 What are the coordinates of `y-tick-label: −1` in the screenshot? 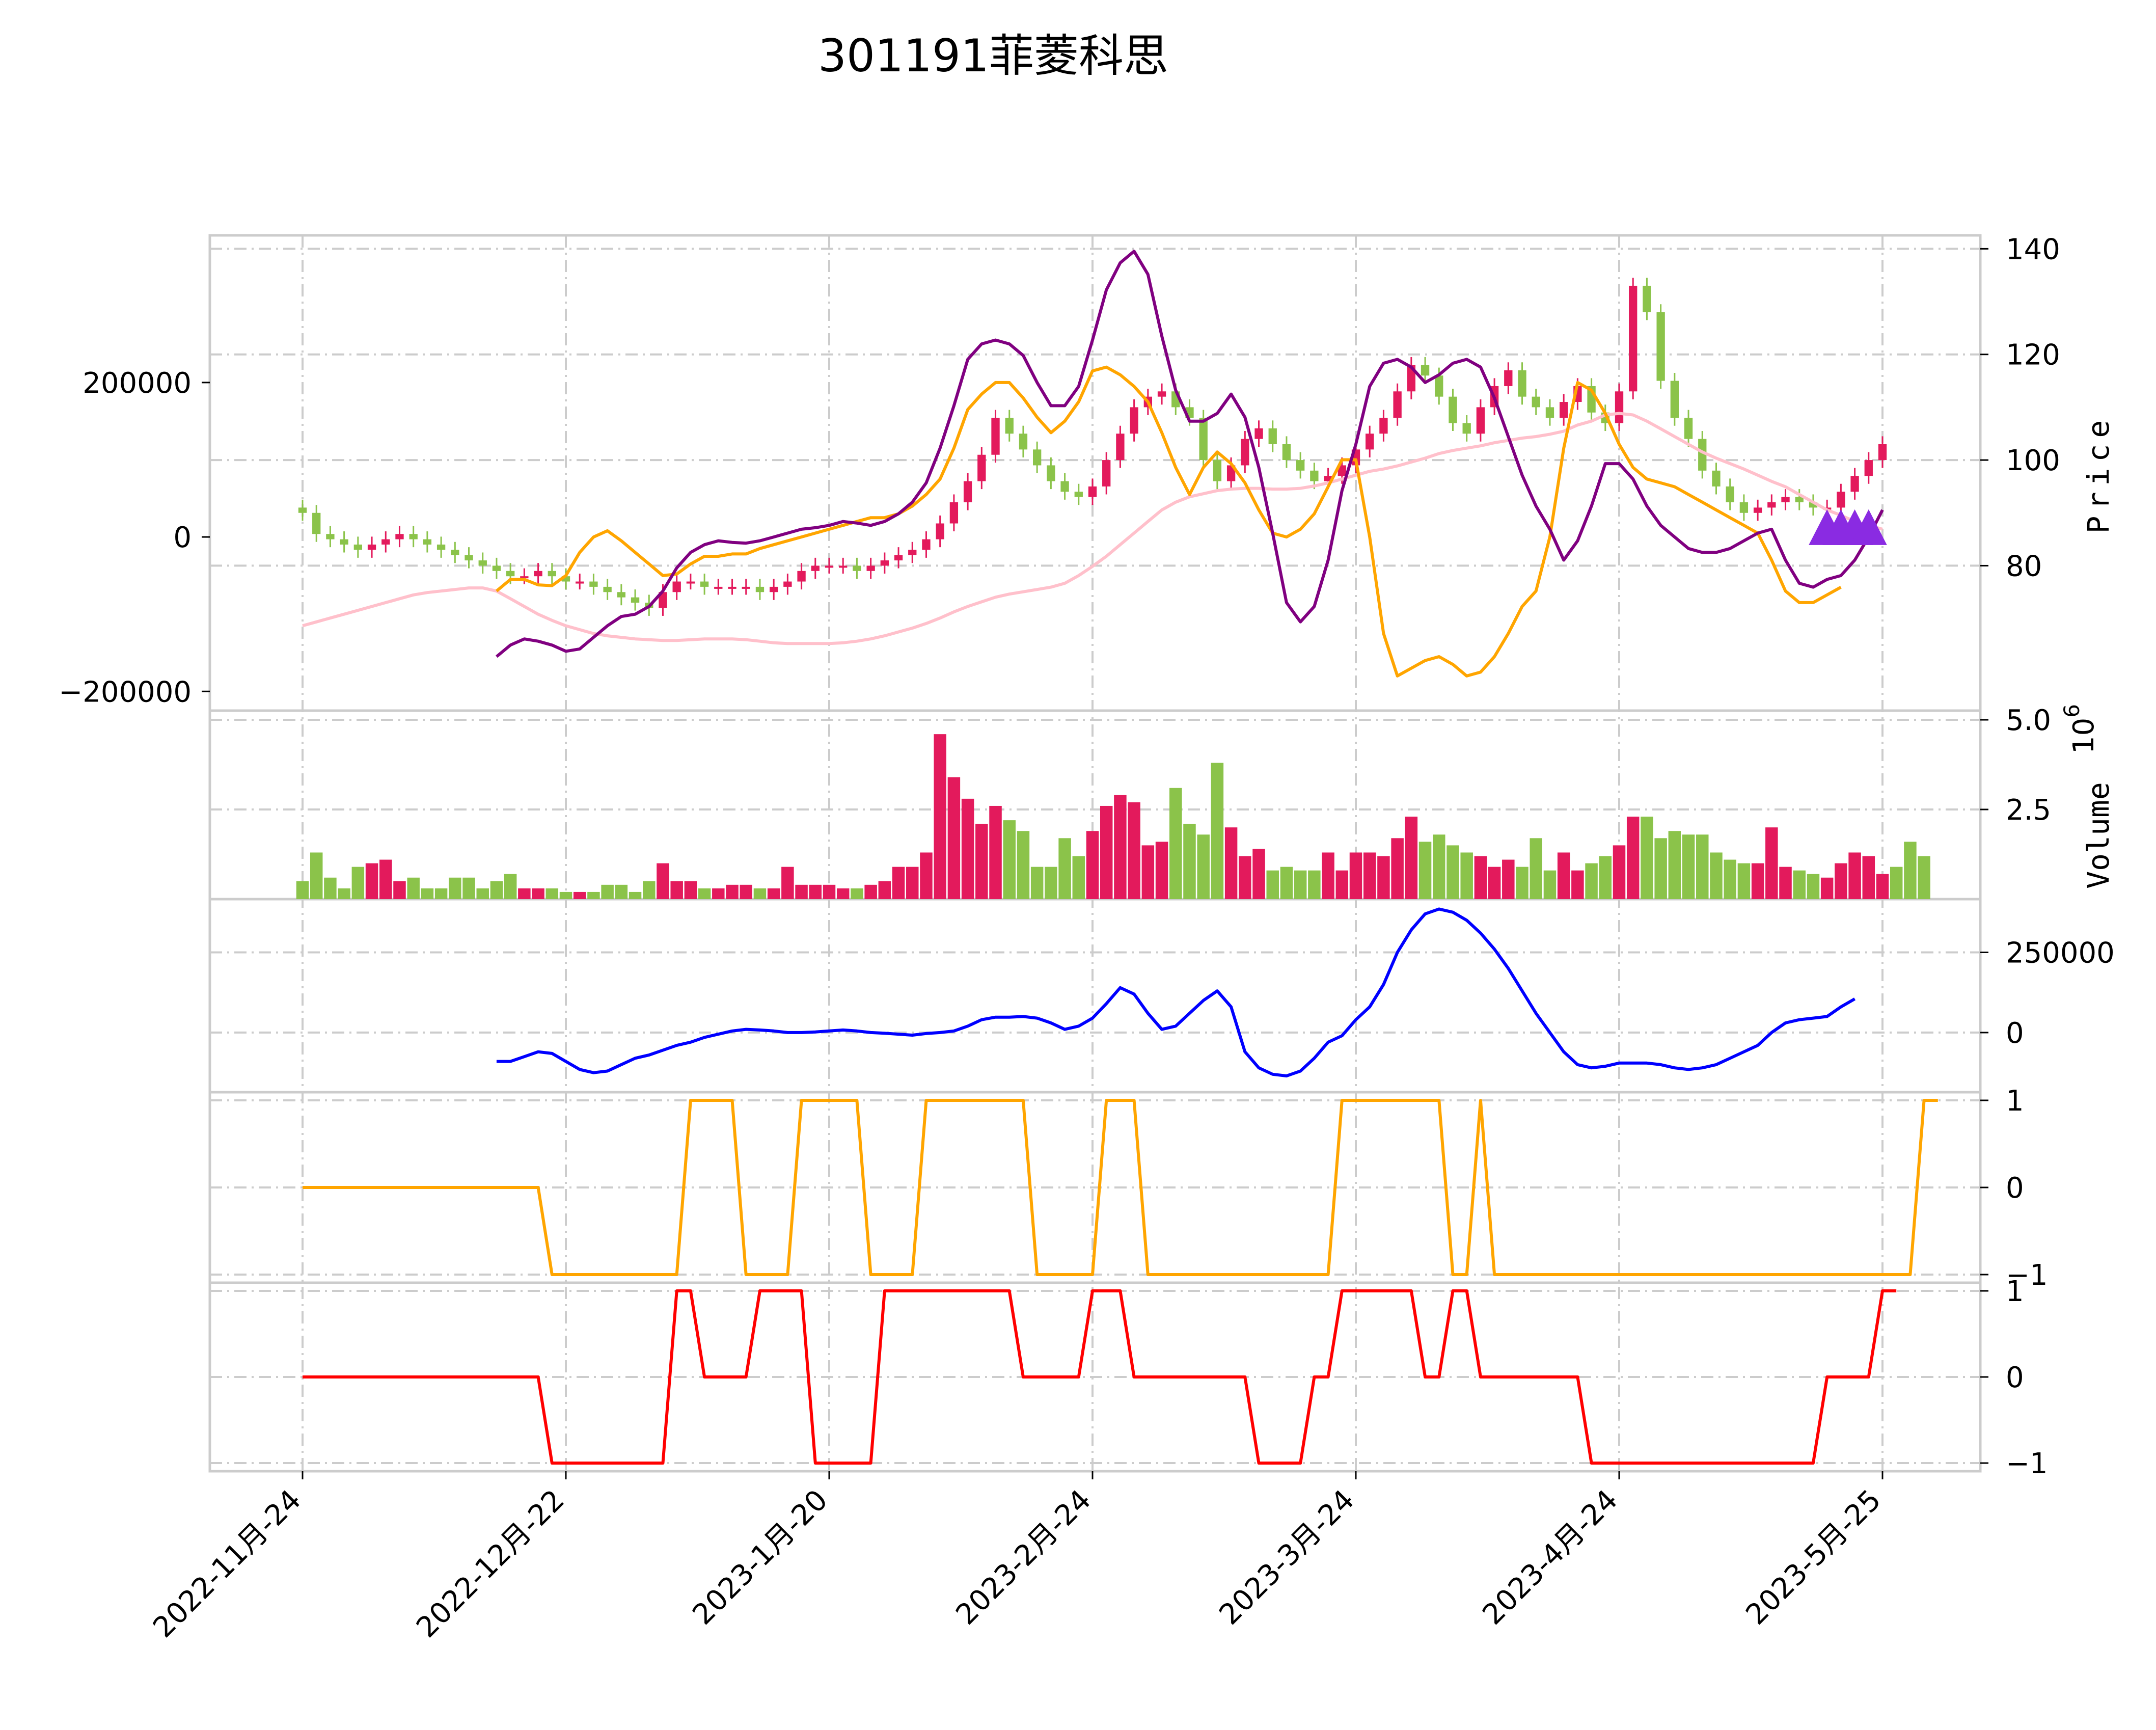 It's located at (2027, 1275).